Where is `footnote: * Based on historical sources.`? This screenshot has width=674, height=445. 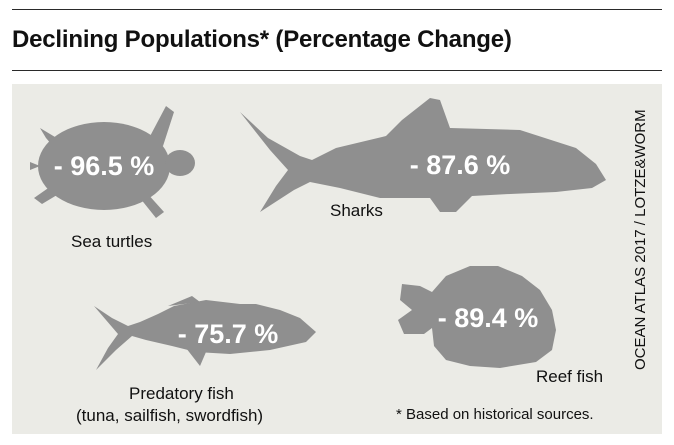 footnote: * Based on historical sources. is located at coordinates (495, 414).